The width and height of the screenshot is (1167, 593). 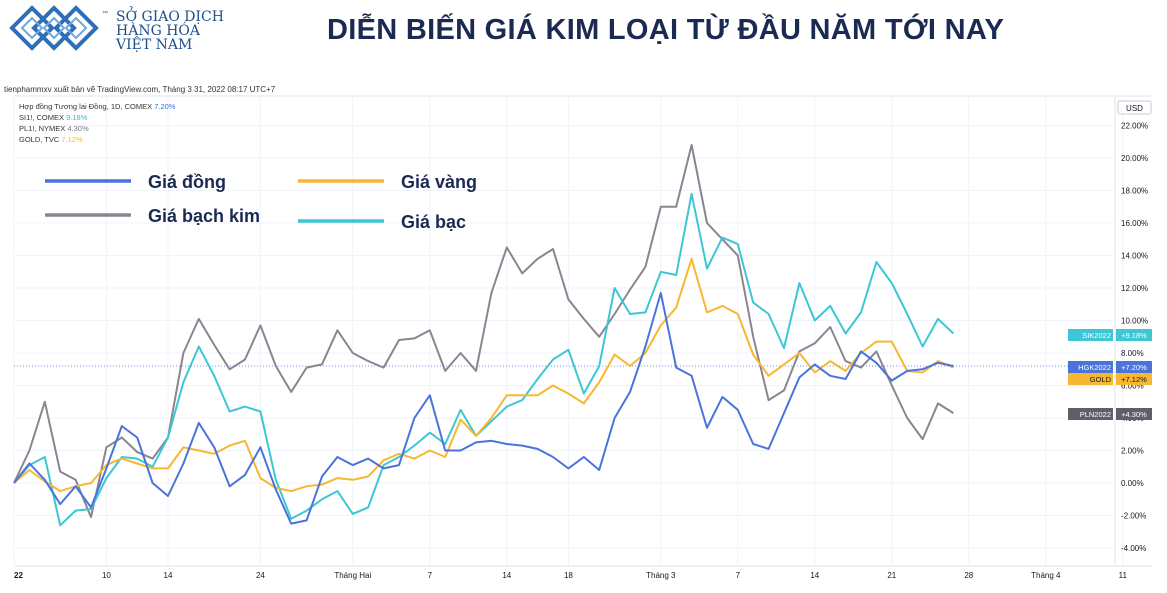 I want to click on y-tick-label: 20.00%, so click(x=1134, y=158).